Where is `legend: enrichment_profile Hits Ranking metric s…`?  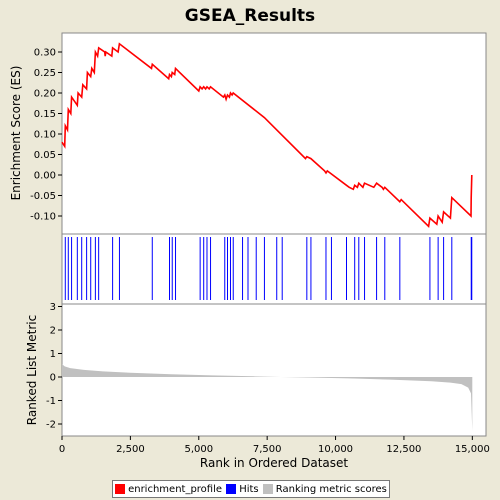
legend: enrichment_profile Hits Ranking metric s… is located at coordinates (251, 489).